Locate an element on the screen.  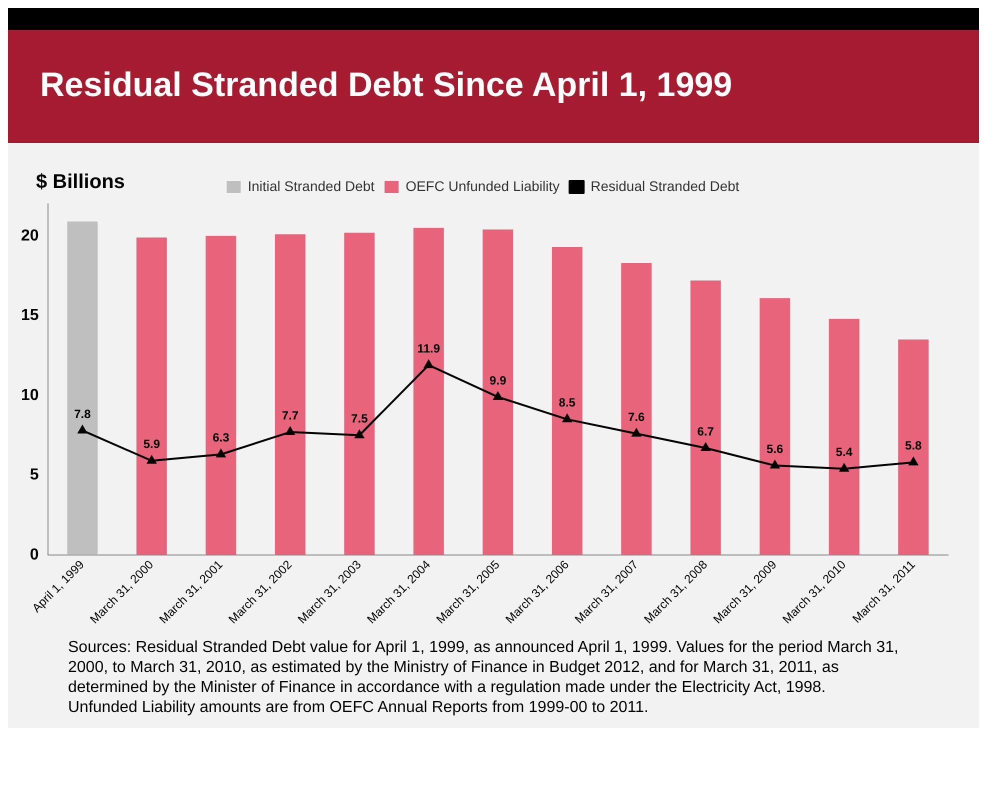
text: Unfunded Liability amounts are from OEFC Annual Reports from 1999-00 to 2011. is located at coordinates (359, 708).